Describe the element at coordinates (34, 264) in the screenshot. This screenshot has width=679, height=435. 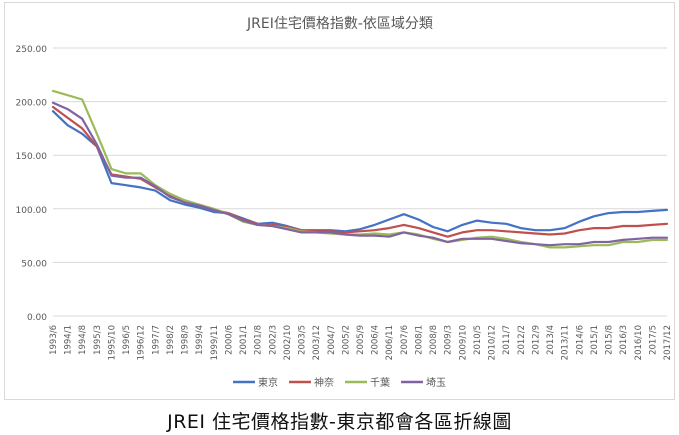
I see `y-tick-label: 50.00` at that location.